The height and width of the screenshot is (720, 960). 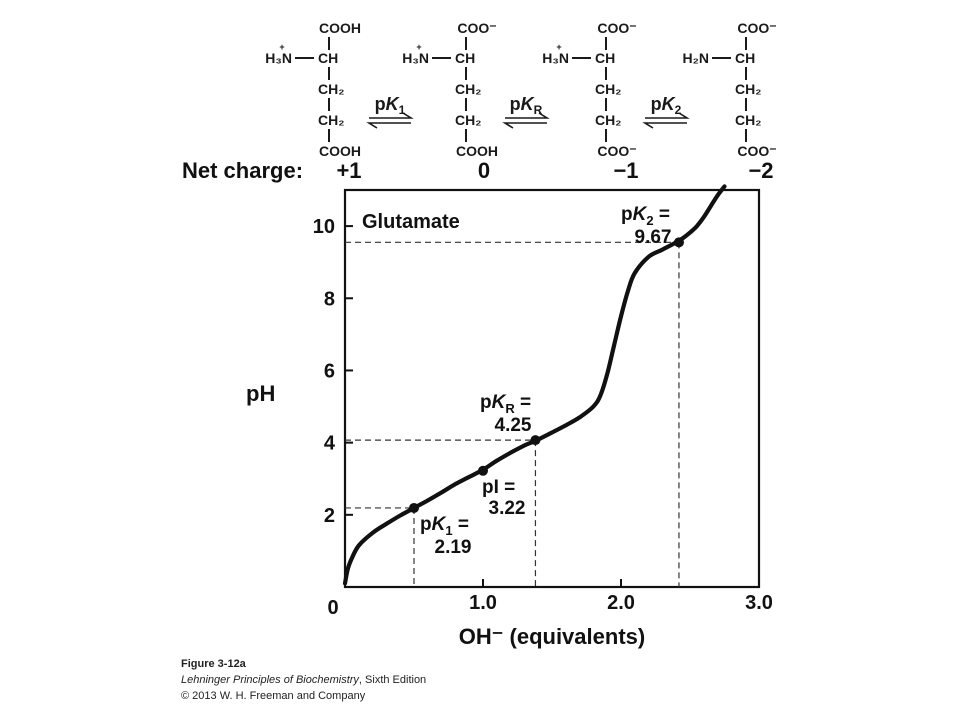 What do you see at coordinates (549, 605) in the screenshot?
I see `x-tick-labels: 0 1.0 2.0 3.0` at bounding box center [549, 605].